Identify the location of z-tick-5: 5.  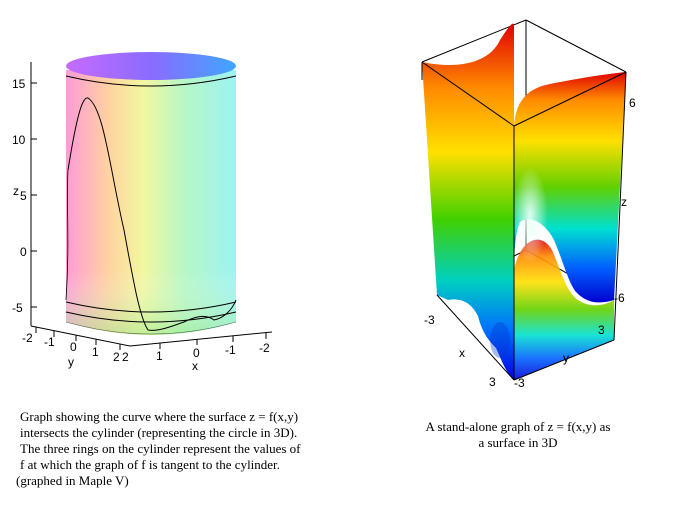
(23, 196).